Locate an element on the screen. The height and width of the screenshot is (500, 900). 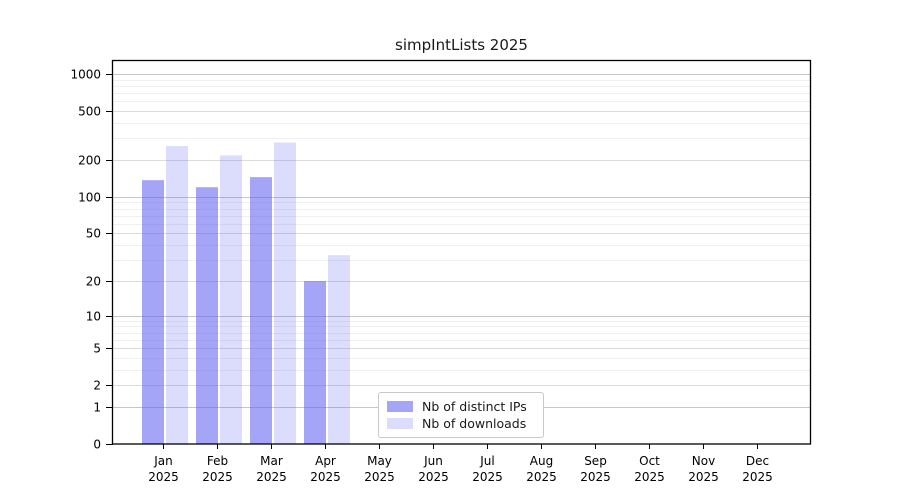
bar-distinct-ips-apr is located at coordinates (315, 362).